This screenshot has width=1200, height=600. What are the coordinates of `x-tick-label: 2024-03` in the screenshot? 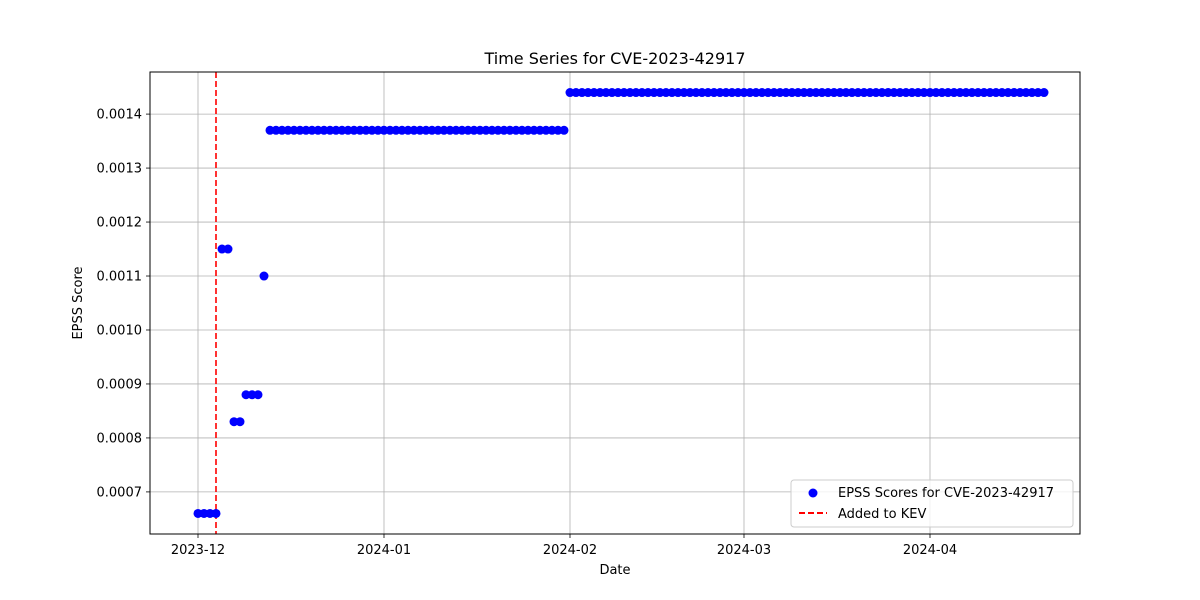 It's located at (744, 550).